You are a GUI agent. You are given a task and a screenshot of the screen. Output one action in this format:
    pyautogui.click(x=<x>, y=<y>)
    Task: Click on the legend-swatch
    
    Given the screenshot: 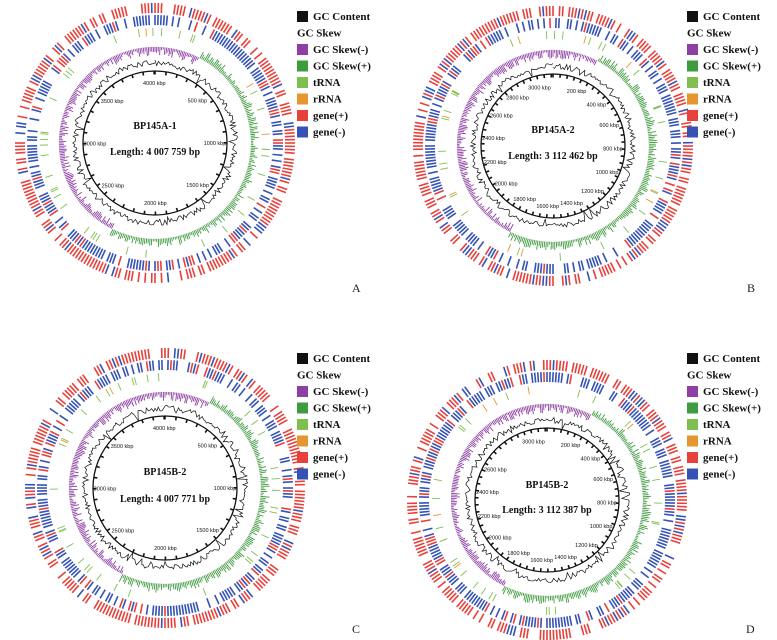 What is the action you would take?
    pyautogui.click(x=302, y=408)
    